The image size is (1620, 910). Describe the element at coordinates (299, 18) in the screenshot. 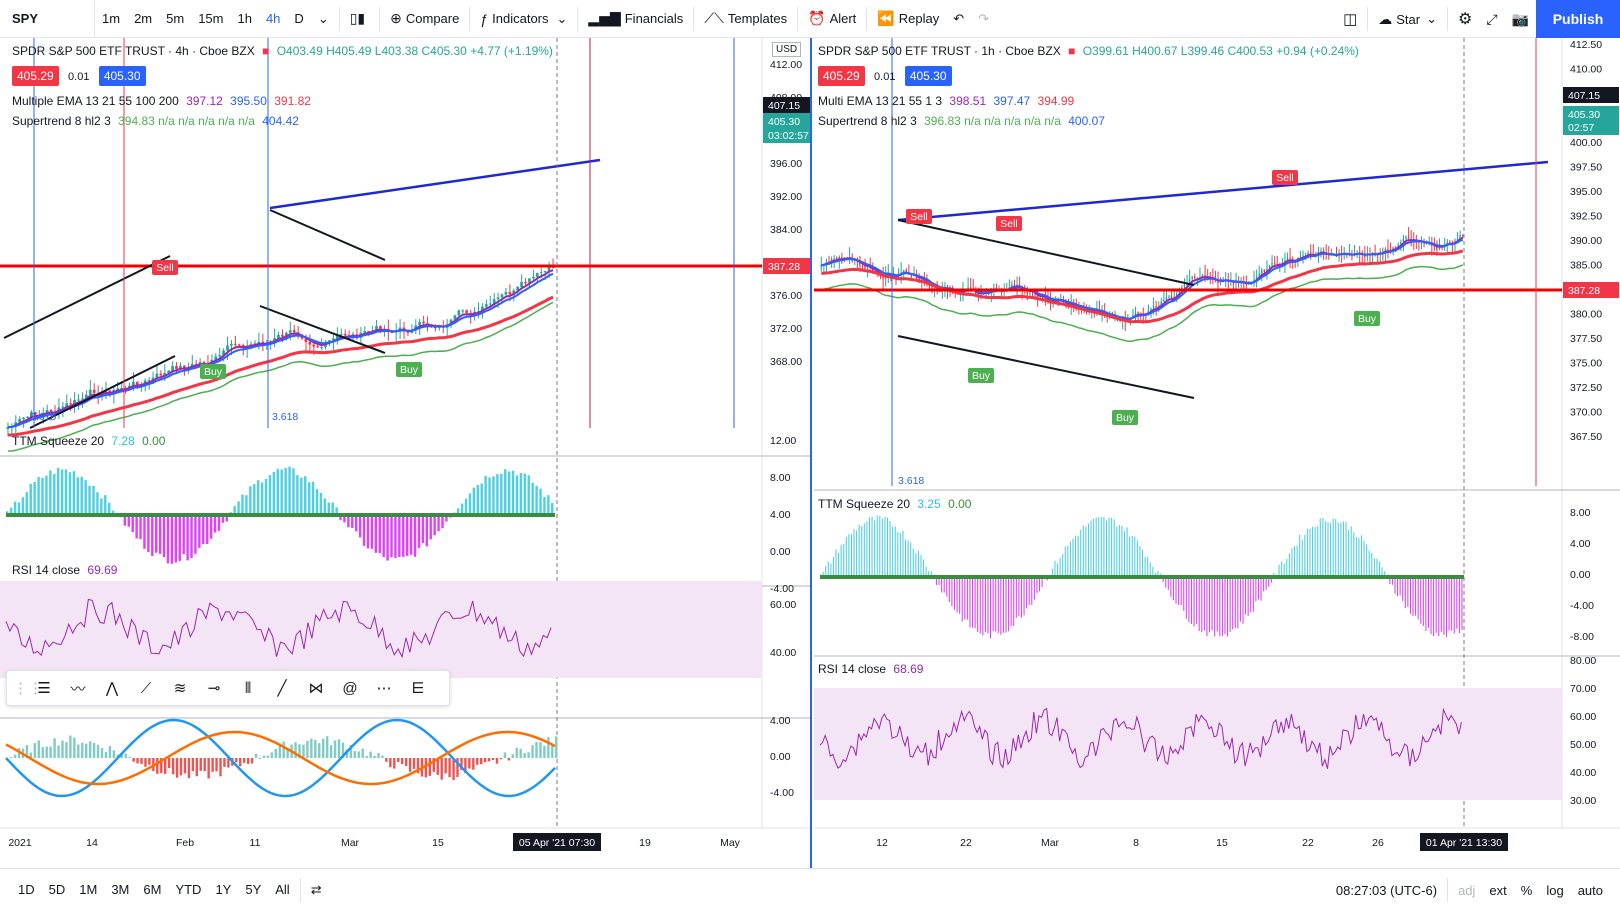

I see `interval-d: D` at that location.